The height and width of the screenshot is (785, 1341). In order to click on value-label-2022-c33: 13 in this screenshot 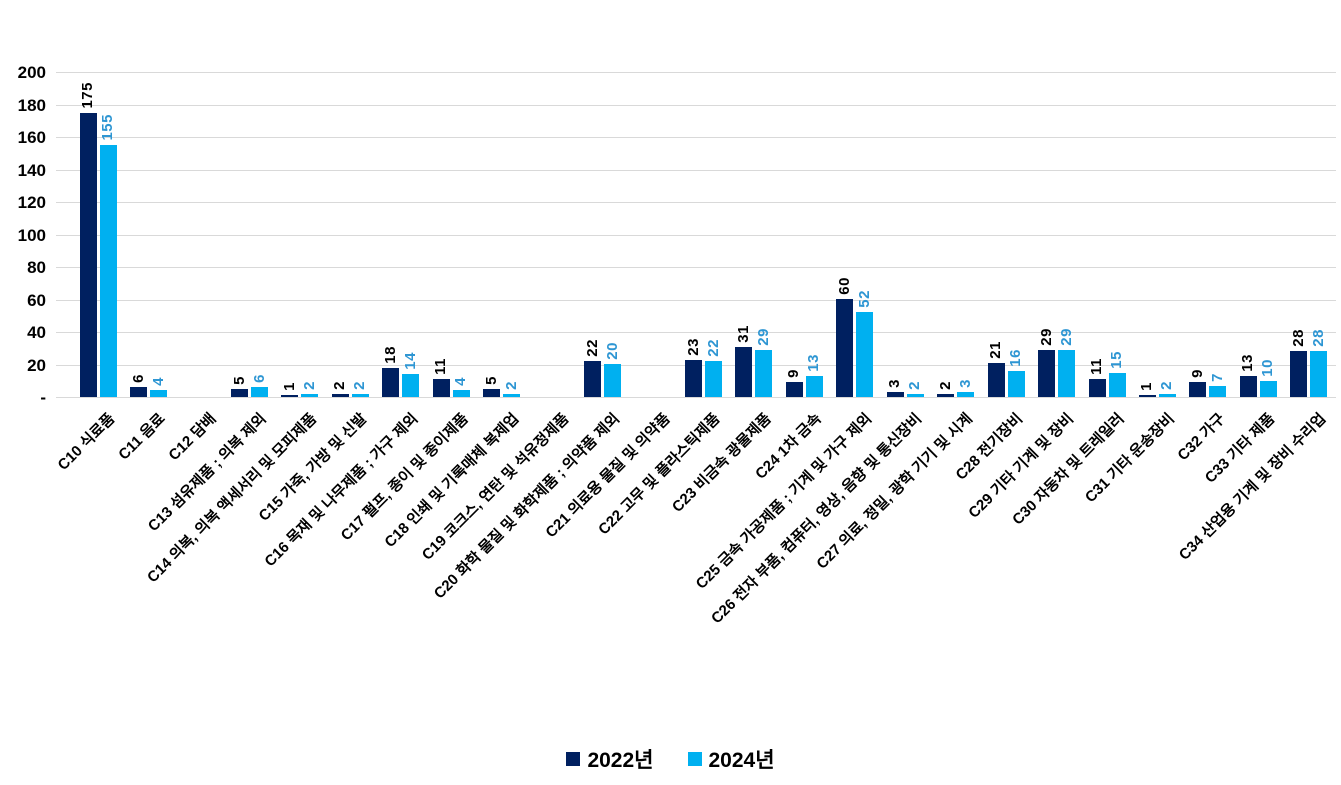, I will do `click(1248, 363)`.